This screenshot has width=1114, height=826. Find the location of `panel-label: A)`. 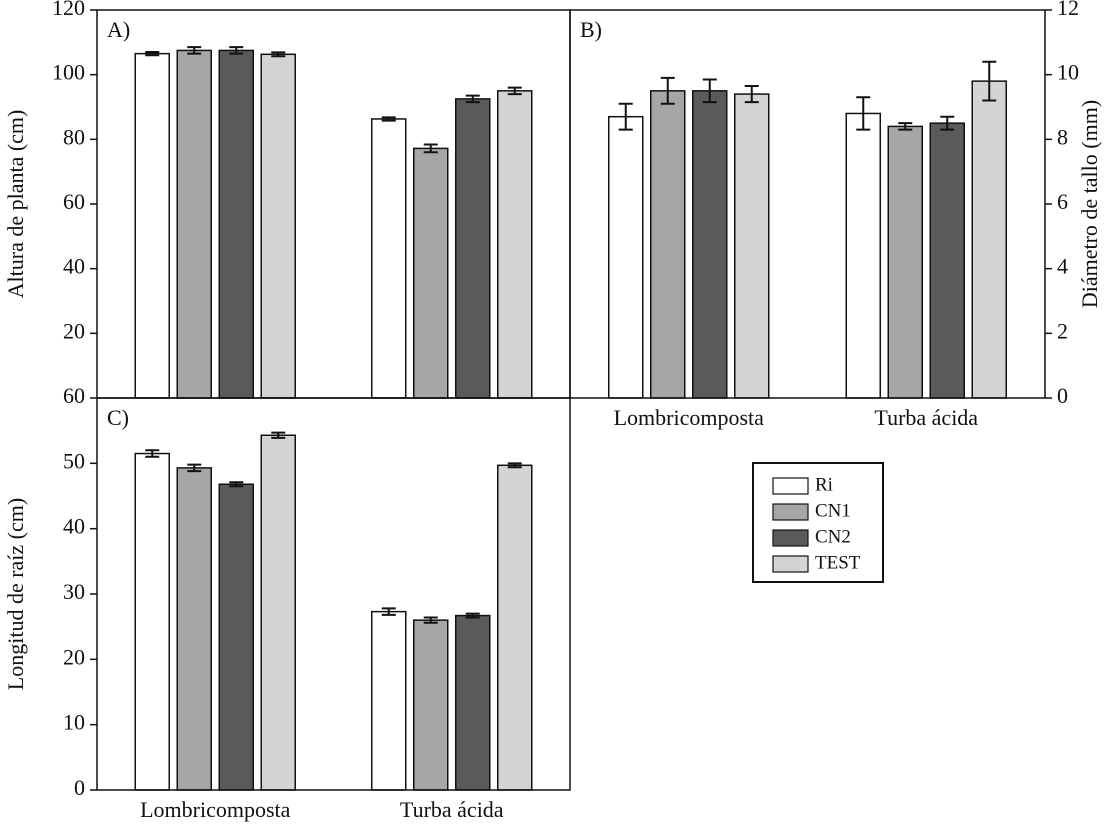

panel-label: A) is located at coordinates (118, 29).